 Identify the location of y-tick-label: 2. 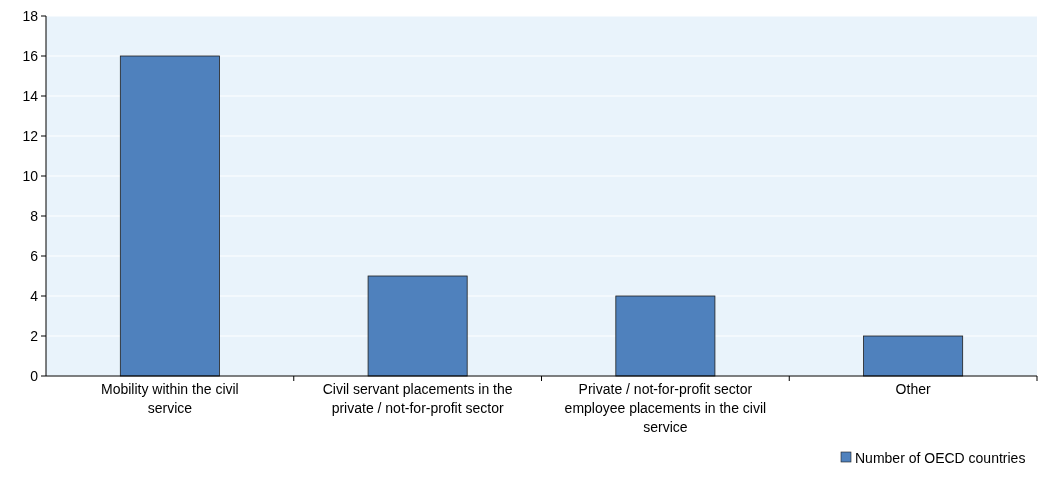
(34, 335).